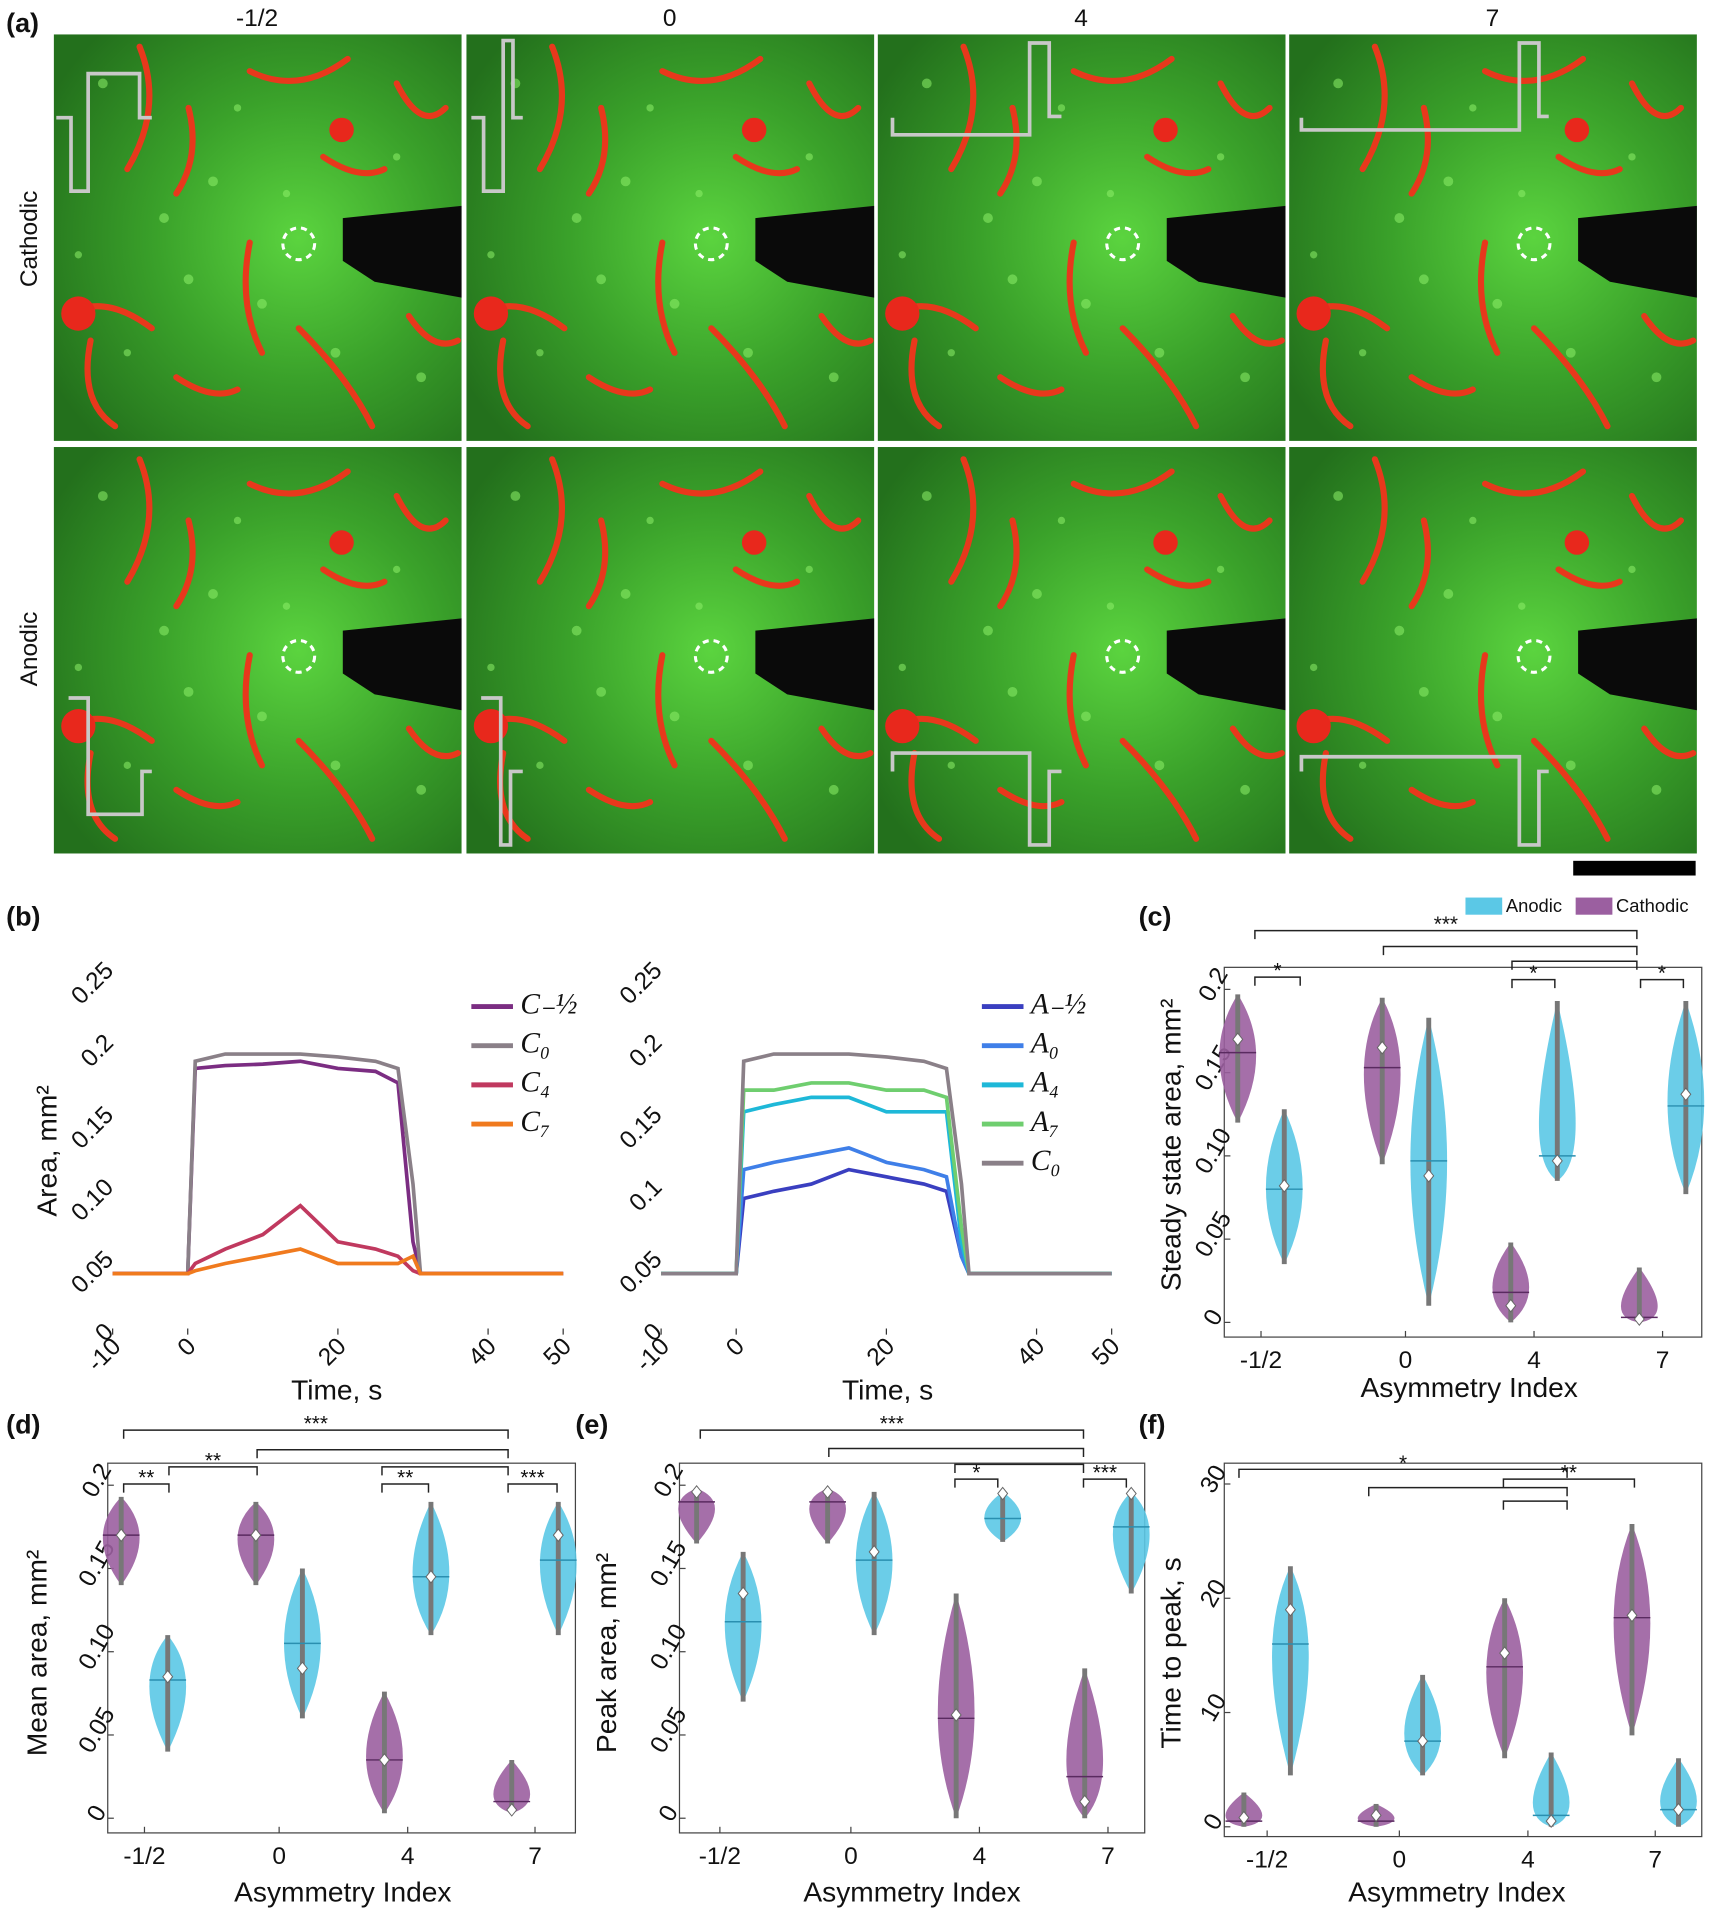  What do you see at coordinates (1155, 916) in the screenshot?
I see `panel-label: (c)` at bounding box center [1155, 916].